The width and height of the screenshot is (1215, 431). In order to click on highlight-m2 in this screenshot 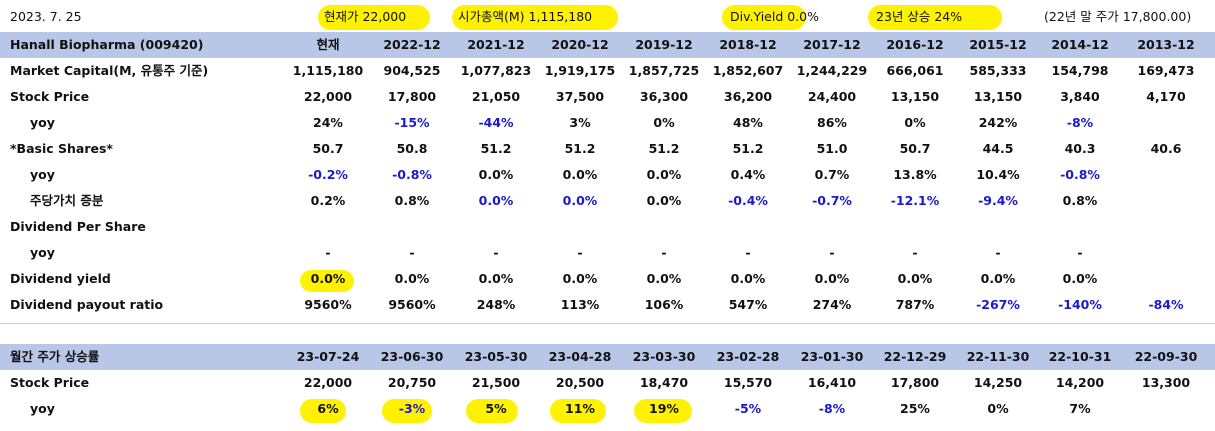, I will do `click(407, 411)`.